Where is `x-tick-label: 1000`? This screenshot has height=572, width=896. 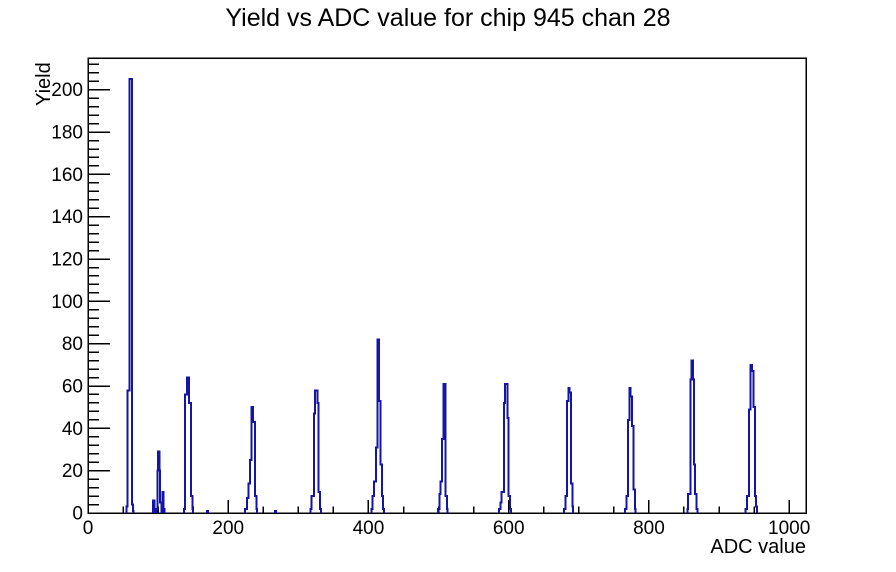 x-tick-label: 1000 is located at coordinates (789, 528).